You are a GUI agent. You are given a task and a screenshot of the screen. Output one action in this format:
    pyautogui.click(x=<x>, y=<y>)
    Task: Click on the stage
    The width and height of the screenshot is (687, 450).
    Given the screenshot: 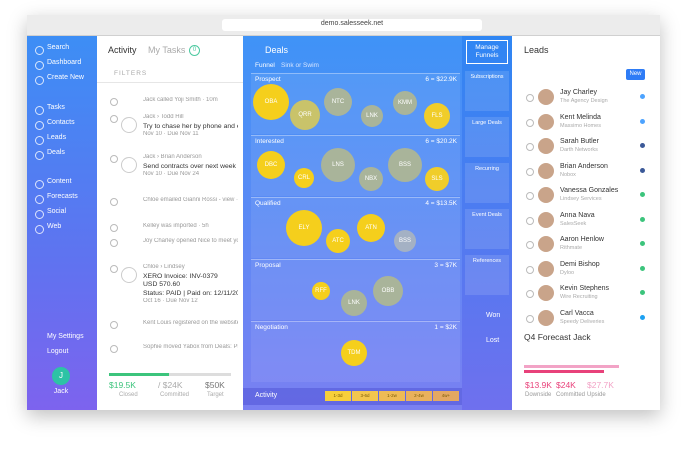 What is the action you would take?
    pyautogui.click(x=355, y=165)
    